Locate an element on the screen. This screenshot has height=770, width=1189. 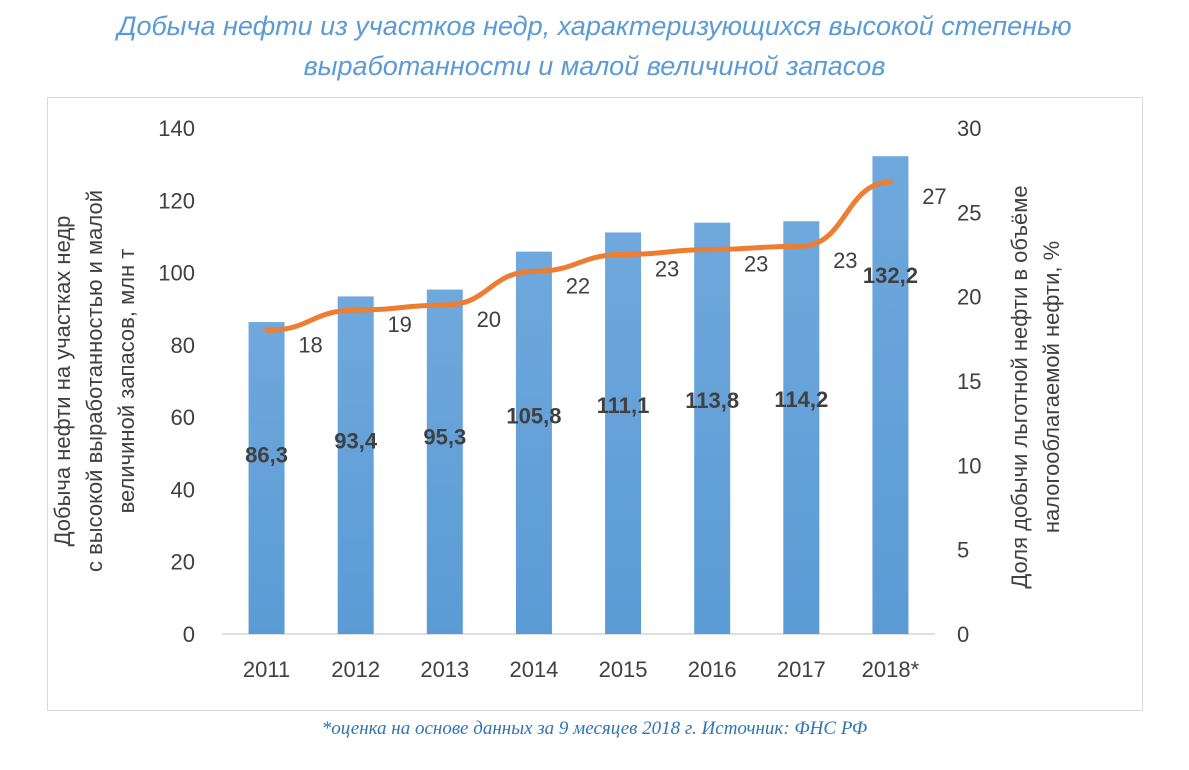
y-right-axis-title-line-1: Доля добычи льготной нефти в объёме is located at coordinates (1019, 386).